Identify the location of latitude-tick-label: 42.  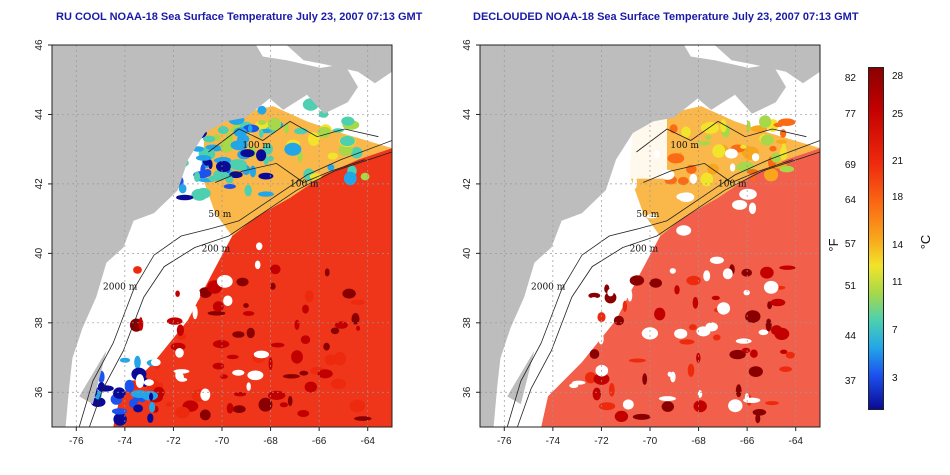
(467, 184).